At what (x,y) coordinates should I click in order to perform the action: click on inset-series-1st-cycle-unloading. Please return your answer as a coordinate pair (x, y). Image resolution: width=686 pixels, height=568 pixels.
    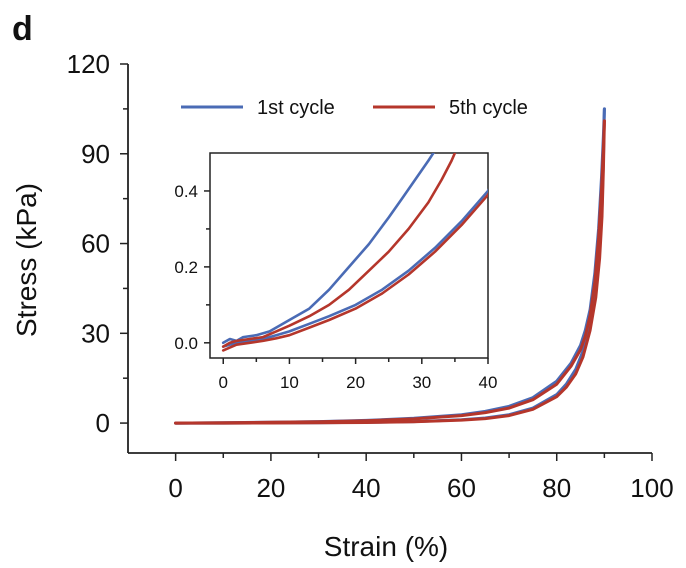
    Looking at the image, I should click on (354, 268).